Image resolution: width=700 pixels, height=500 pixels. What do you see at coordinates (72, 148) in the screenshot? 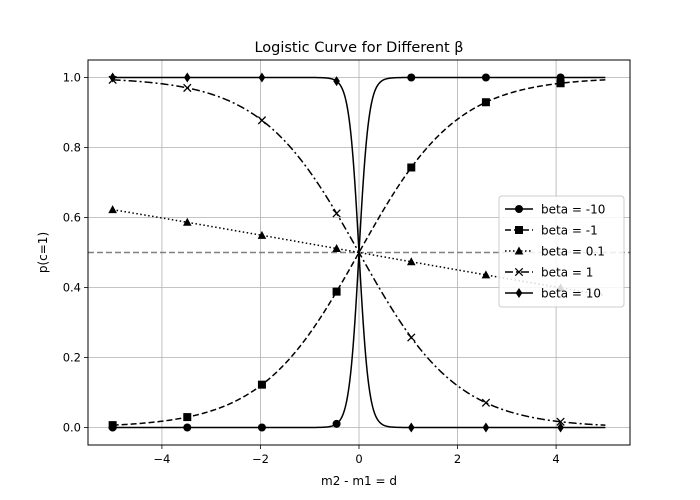
I see `y-tick-label: 0.8` at bounding box center [72, 148].